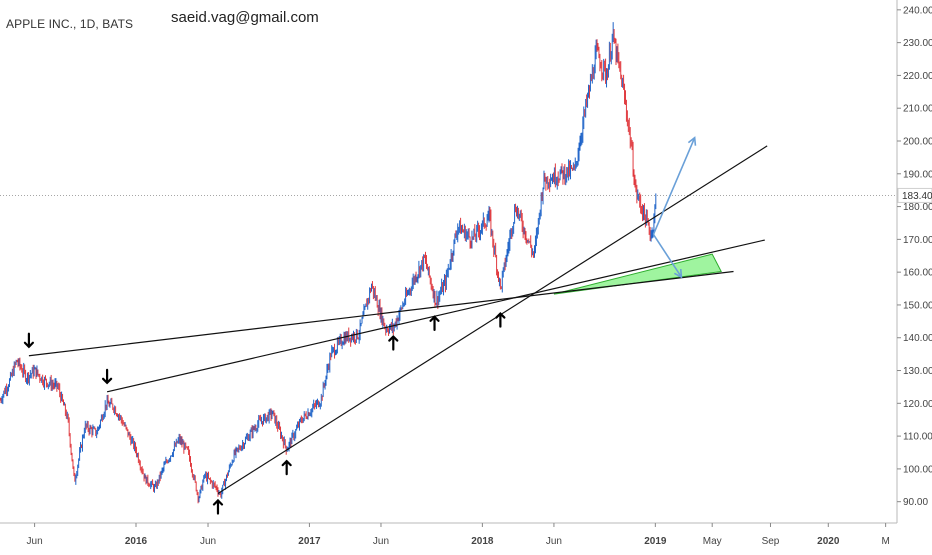 This screenshot has height=555, width=932. I want to click on trendline, so click(381, 313).